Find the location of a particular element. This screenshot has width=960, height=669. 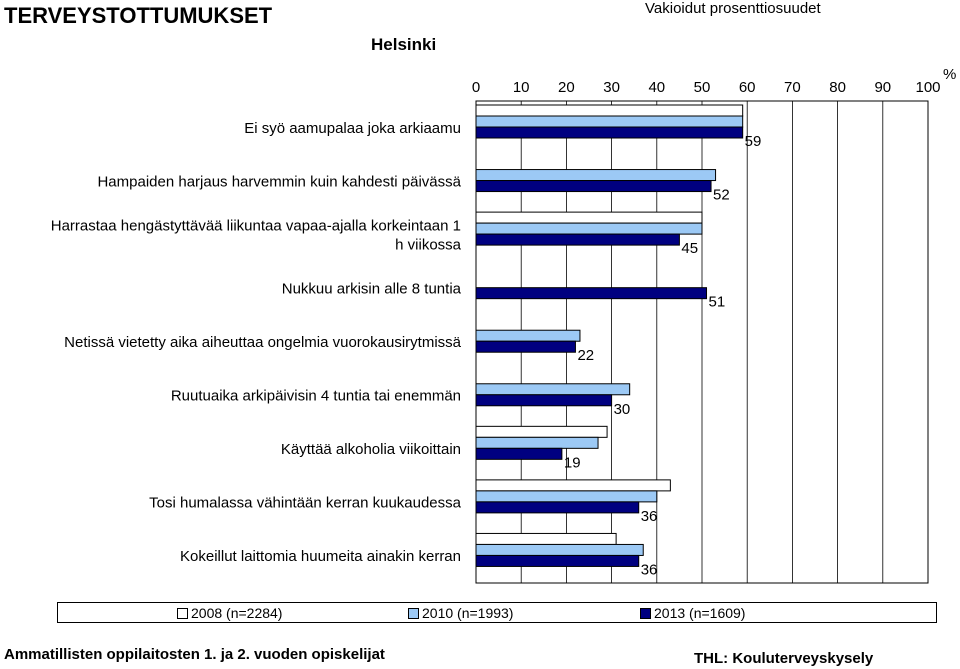

legend-item-2010: 2010 (n=1993) is located at coordinates (460, 613).